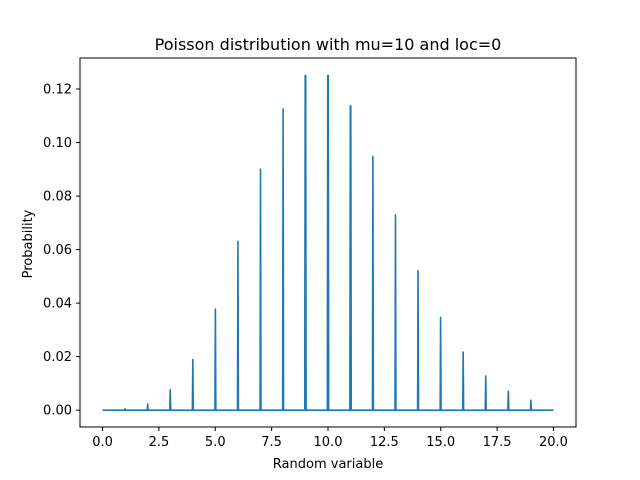  What do you see at coordinates (102, 442) in the screenshot?
I see `x-tick-label: 0.0` at bounding box center [102, 442].